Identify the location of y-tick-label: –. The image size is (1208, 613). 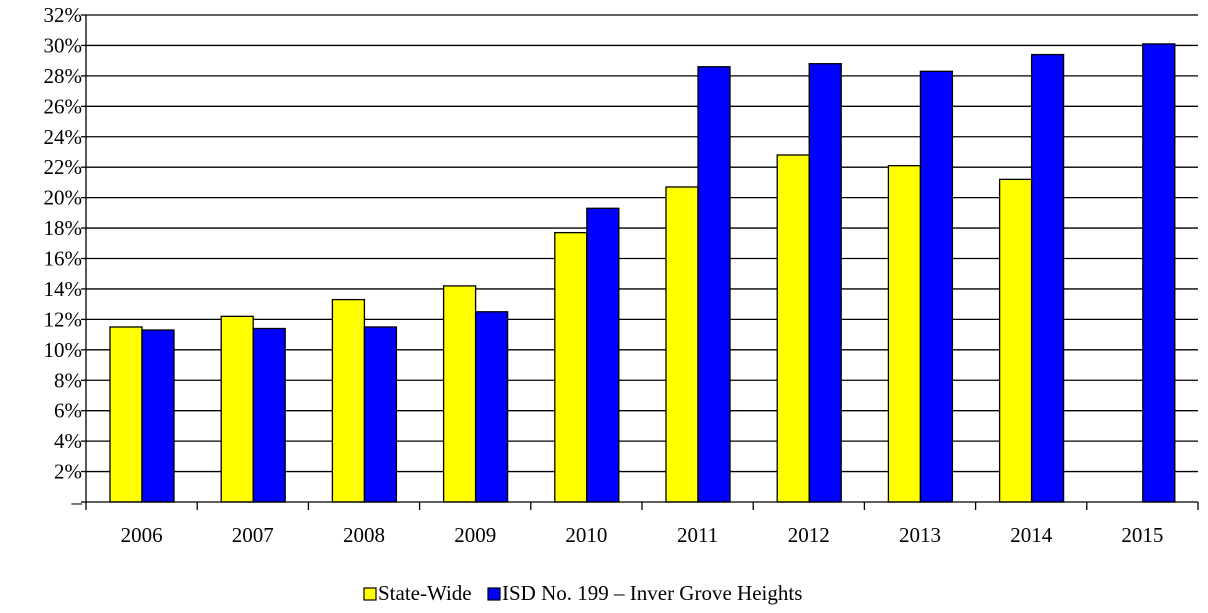
(77, 502).